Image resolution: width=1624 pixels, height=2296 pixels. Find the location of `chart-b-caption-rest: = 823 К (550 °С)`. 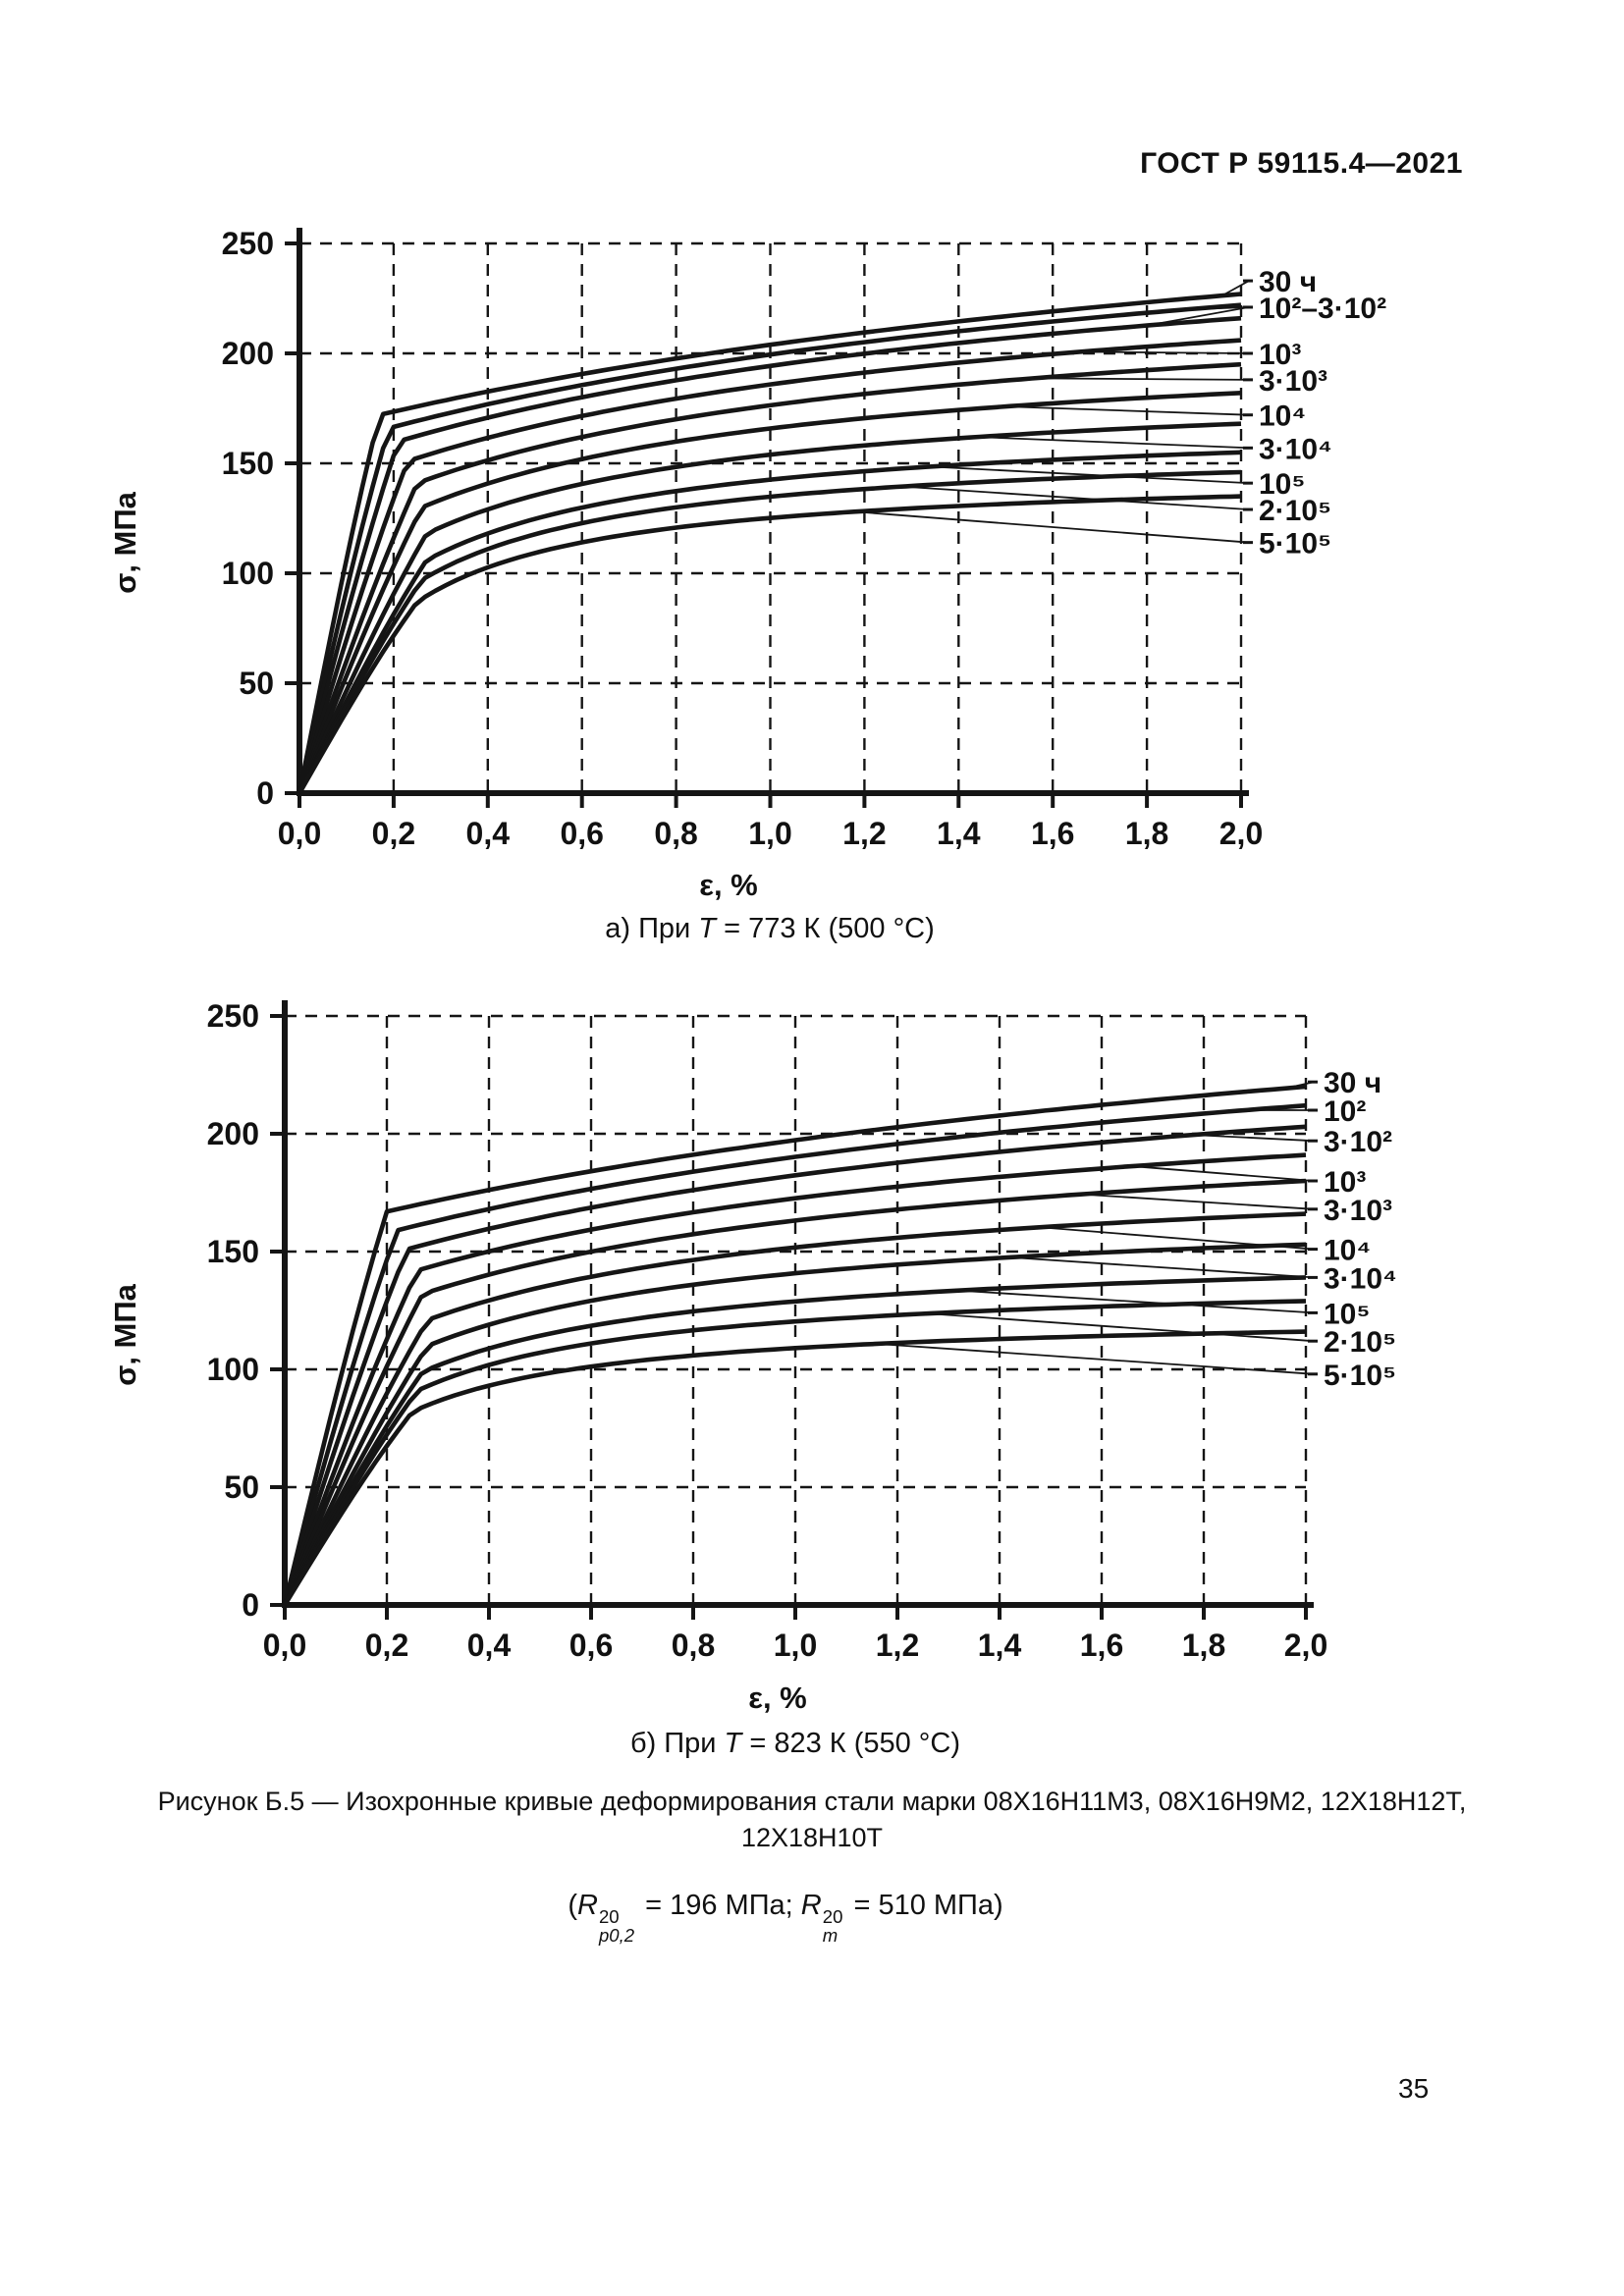

chart-b-caption-rest: = 823 К (550 °С) is located at coordinates (851, 1743).